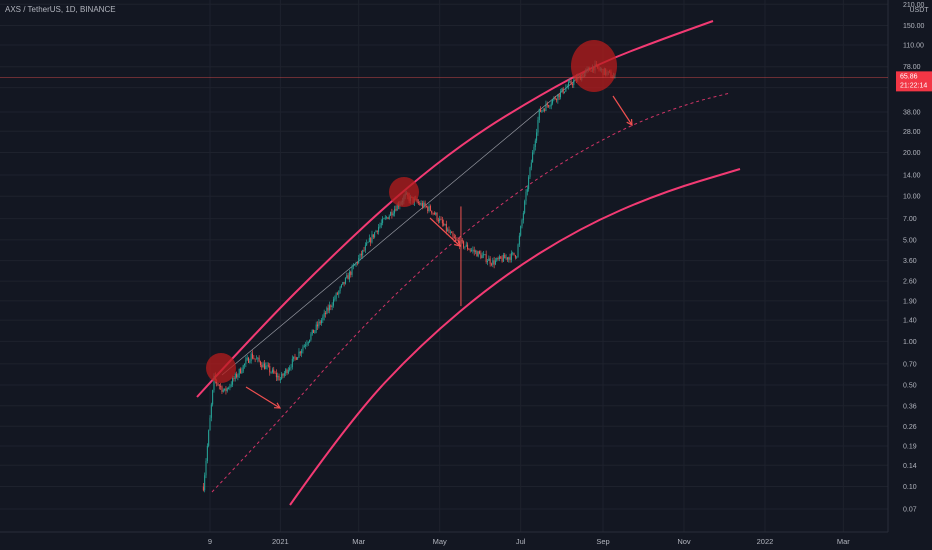  I want to click on price-tick-label: 150.00, so click(914, 26).